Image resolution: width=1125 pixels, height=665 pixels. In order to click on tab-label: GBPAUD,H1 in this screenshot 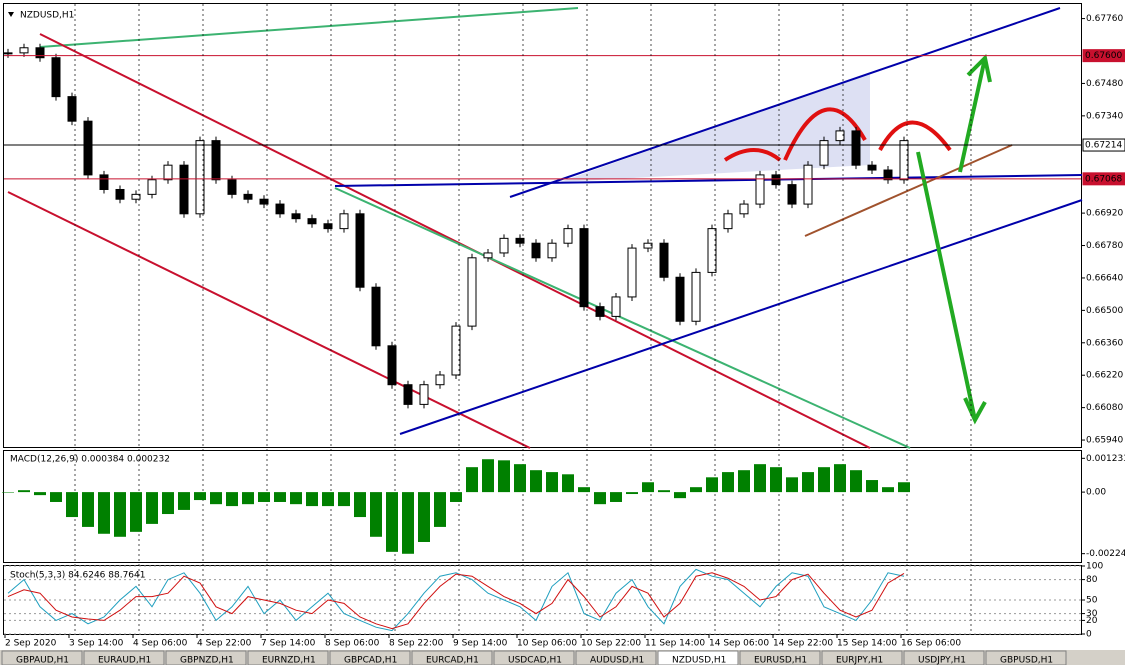, I will do `click(42, 660)`.